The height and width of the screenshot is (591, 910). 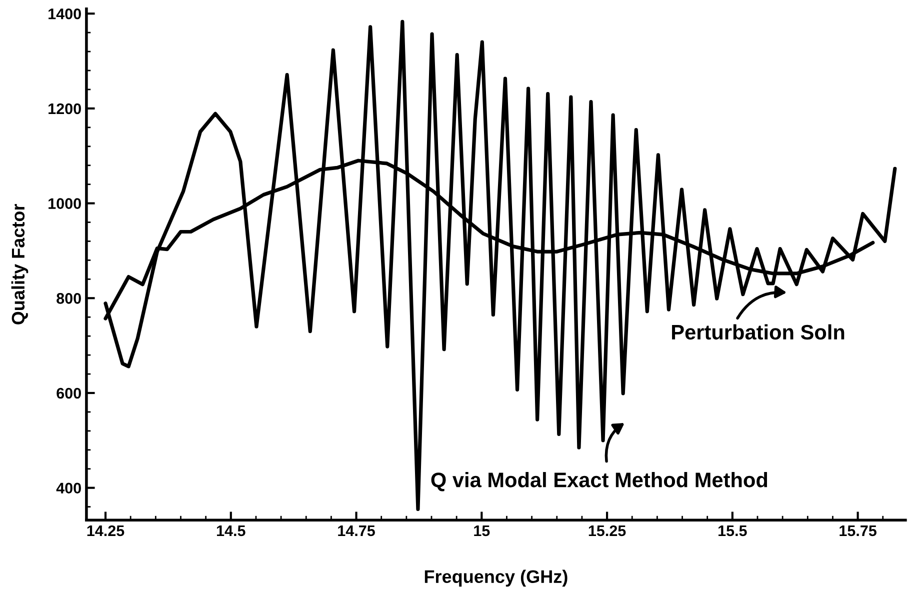 I want to click on x-tick-label: 15.75, so click(x=858, y=531).